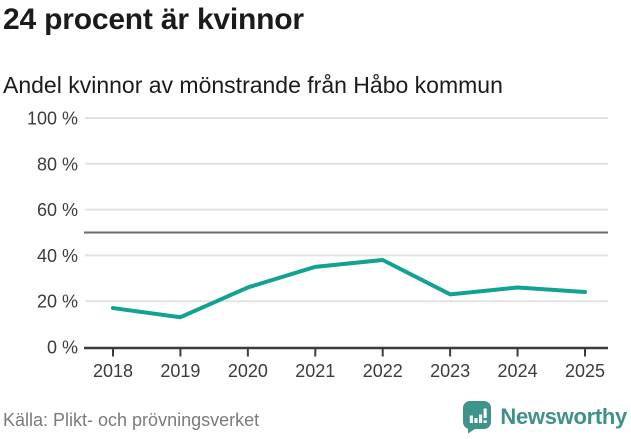  I want to click on newsworthy-wordmark: Newsworthy, so click(563, 416).